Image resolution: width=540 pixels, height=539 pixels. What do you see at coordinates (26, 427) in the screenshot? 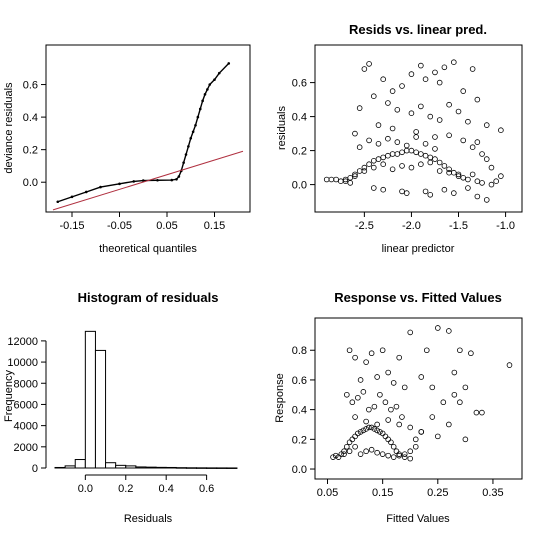
I see `histogram-y-tick-label: 4000` at bounding box center [26, 427].